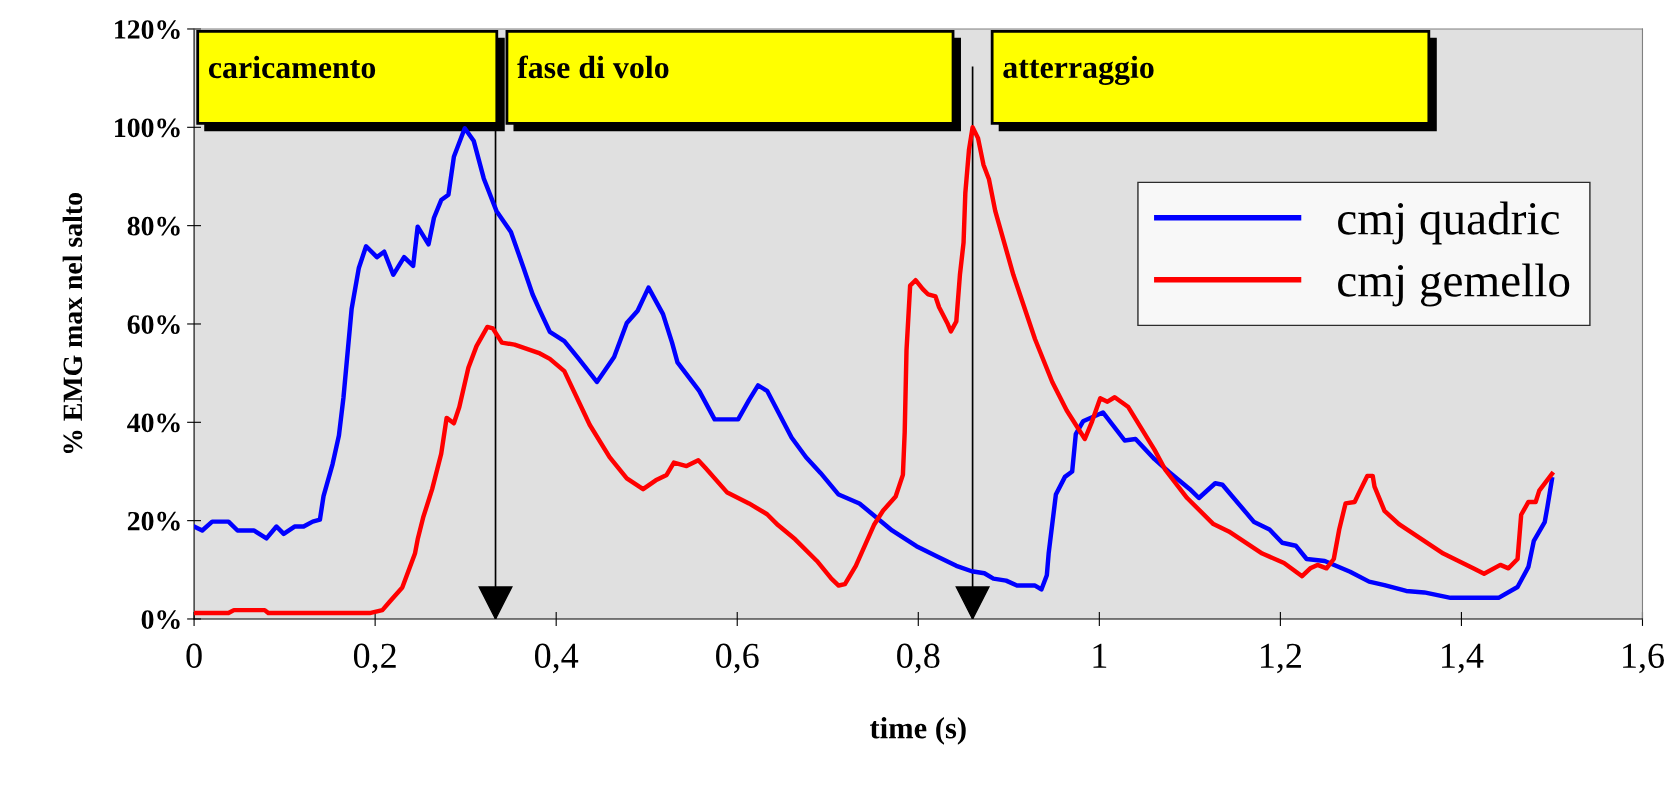 The height and width of the screenshot is (796, 1676). Describe the element at coordinates (1643, 658) in the screenshot. I see `x-tick-label: 1,6` at that location.